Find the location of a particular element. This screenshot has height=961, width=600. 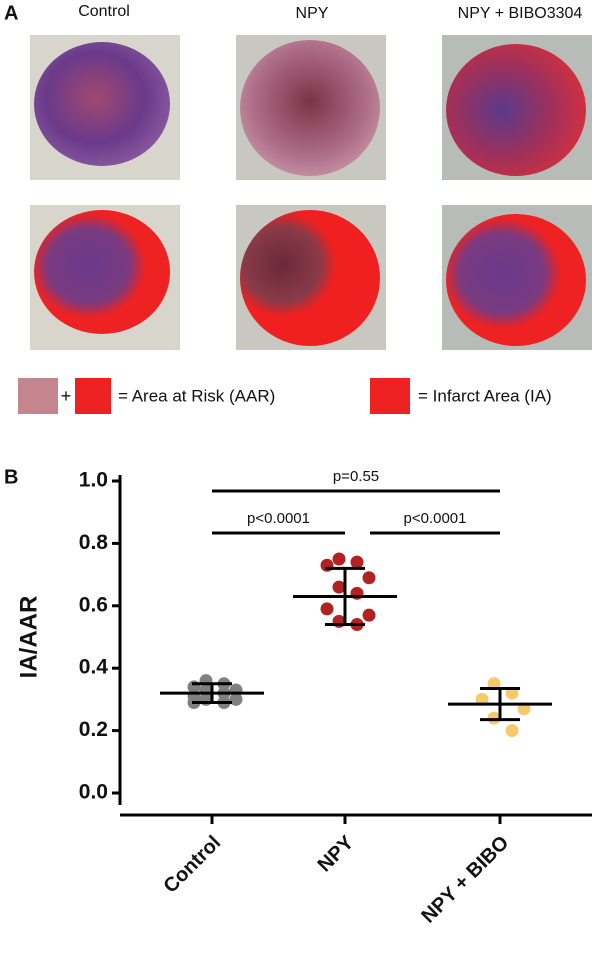

legend-text: = Area at Risk (AAR) is located at coordinates (196, 395).